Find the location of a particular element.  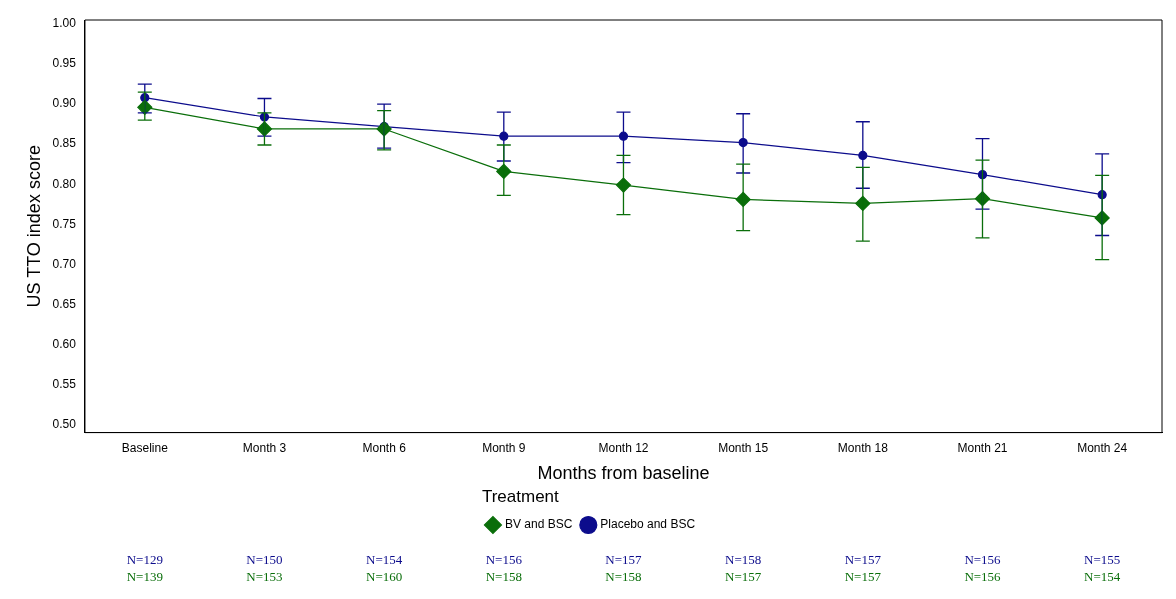

y-tick-label: 0.70 is located at coordinates (64, 263).